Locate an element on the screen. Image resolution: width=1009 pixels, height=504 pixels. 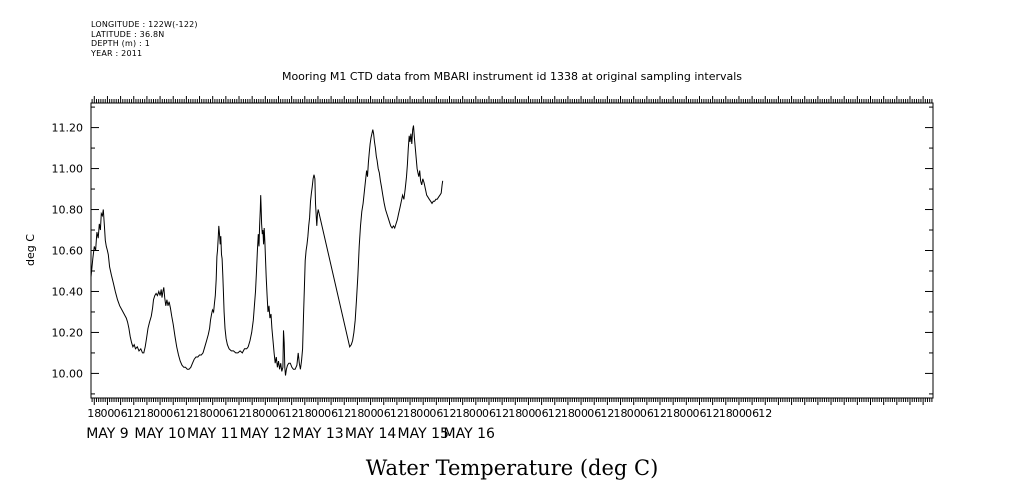
x-axis-label: Water Temperature (deg C) is located at coordinates (512, 468).